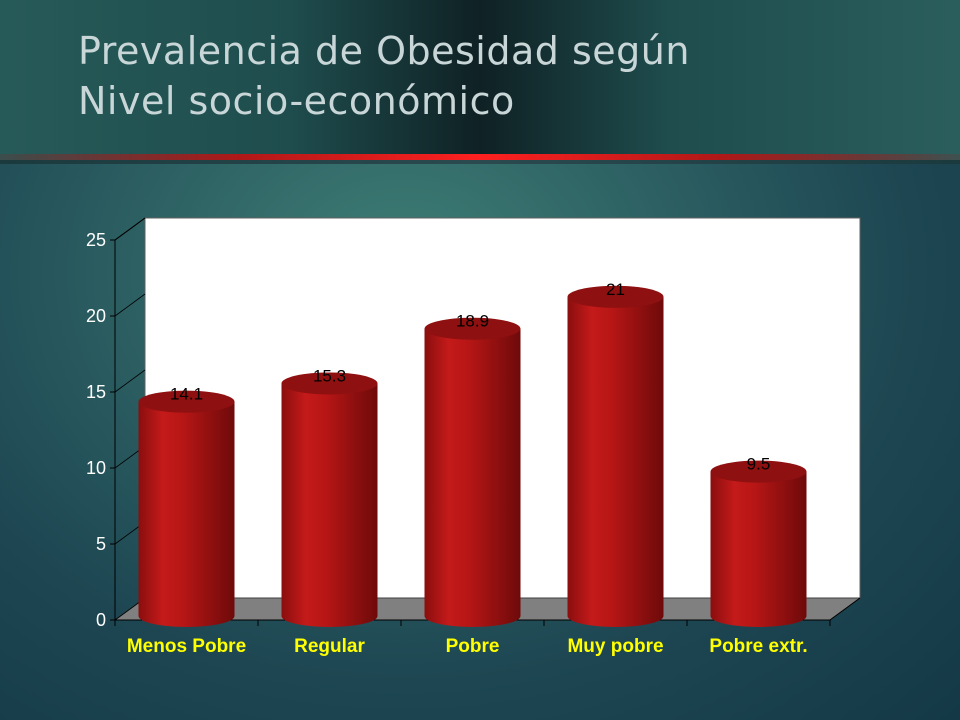  What do you see at coordinates (186, 394) in the screenshot?
I see `data-label: 14.1` at bounding box center [186, 394].